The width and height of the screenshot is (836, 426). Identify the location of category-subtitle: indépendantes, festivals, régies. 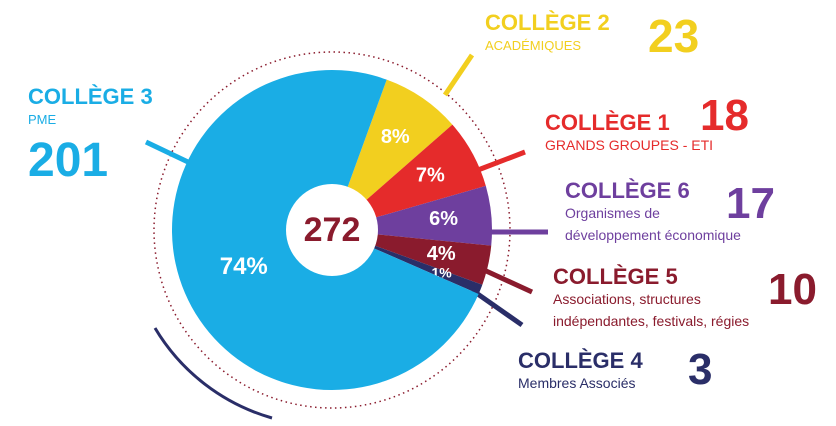
(651, 321).